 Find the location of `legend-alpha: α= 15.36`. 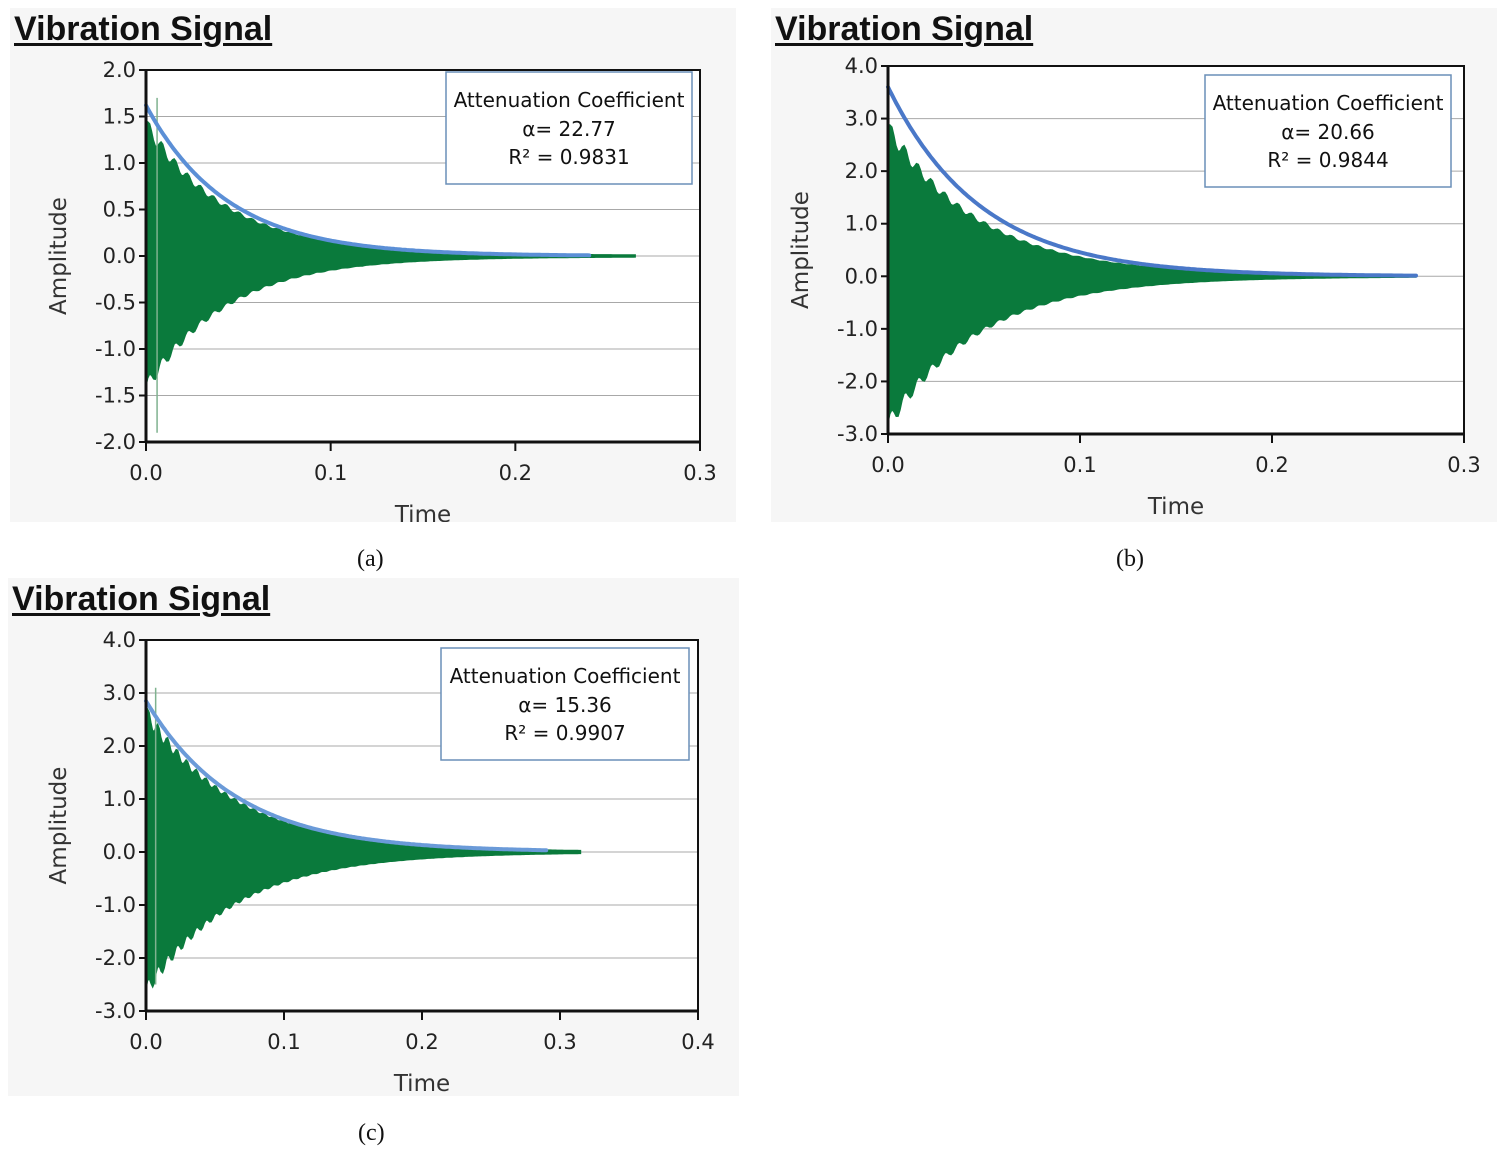

legend-alpha: α= 15.36 is located at coordinates (565, 705).